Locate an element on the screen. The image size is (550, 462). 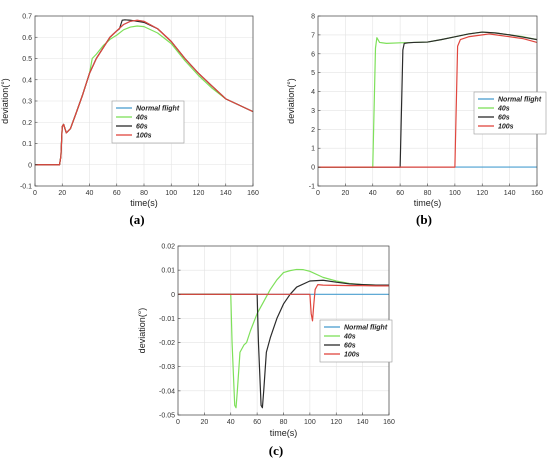
y-tick-label: 0.5 is located at coordinates (27, 59).